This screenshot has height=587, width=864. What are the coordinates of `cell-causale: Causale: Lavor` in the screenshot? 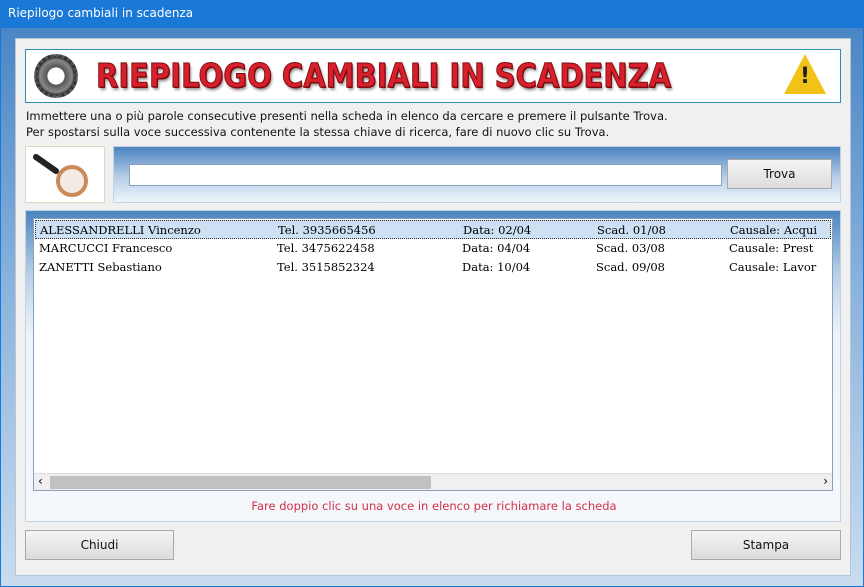 It's located at (773, 267).